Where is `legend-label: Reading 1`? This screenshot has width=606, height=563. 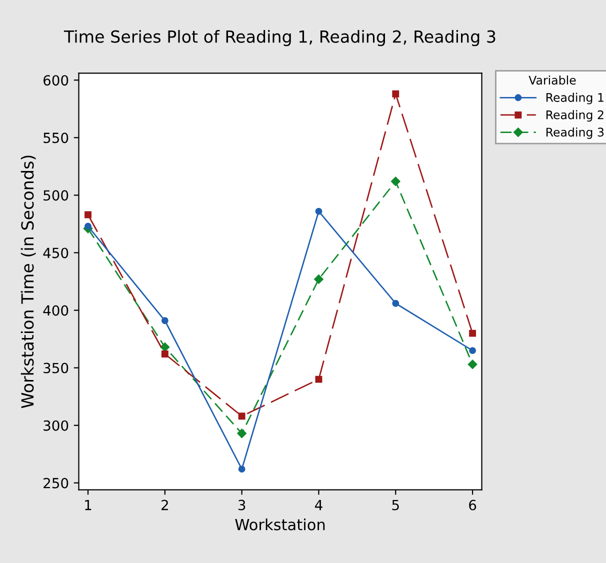
legend-label: Reading 1 is located at coordinates (575, 98).